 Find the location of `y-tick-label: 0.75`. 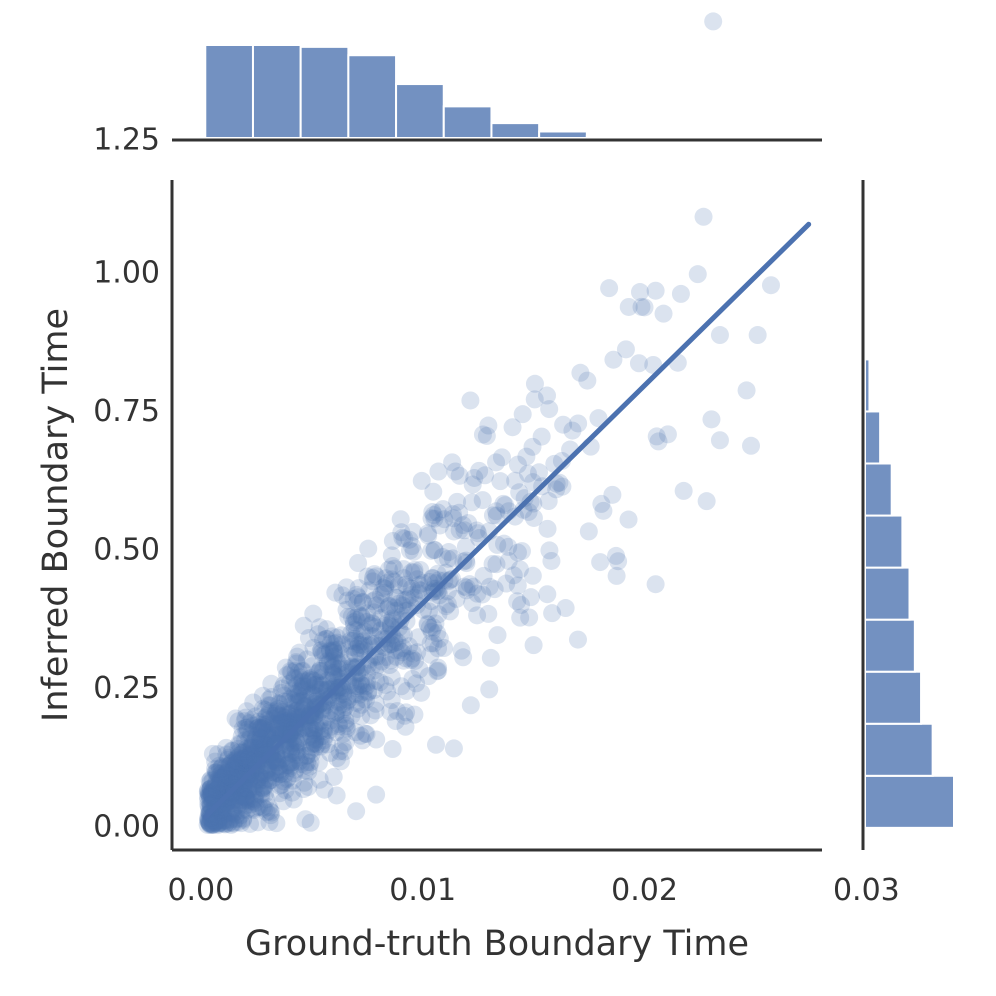

y-tick-label: 0.75 is located at coordinates (126, 411).